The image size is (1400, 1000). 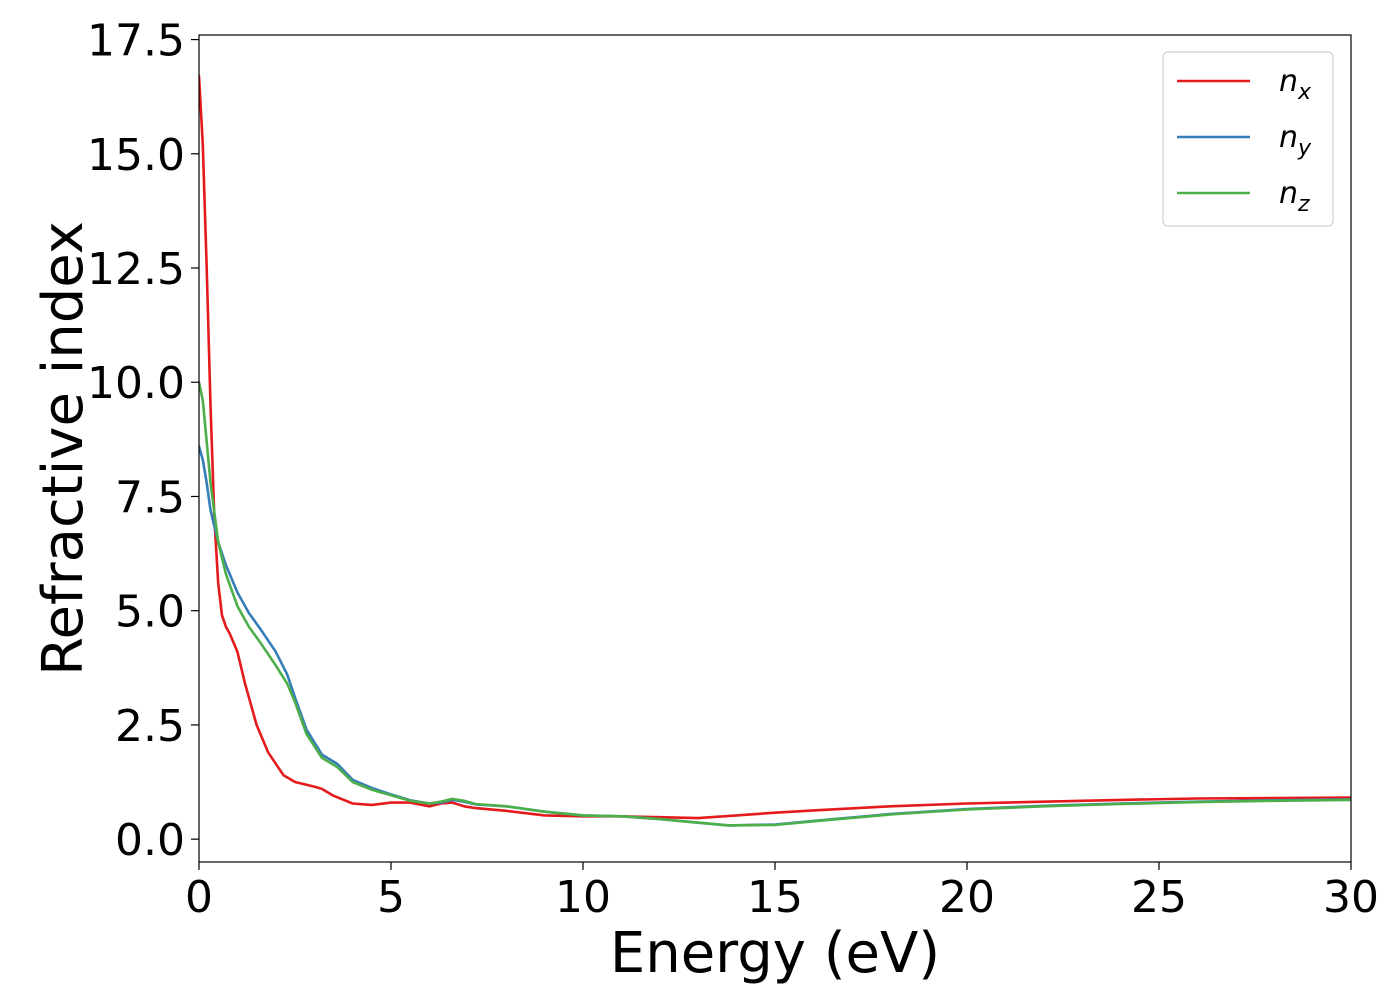 I want to click on y-tick-label: 5.0, so click(x=150, y=612).